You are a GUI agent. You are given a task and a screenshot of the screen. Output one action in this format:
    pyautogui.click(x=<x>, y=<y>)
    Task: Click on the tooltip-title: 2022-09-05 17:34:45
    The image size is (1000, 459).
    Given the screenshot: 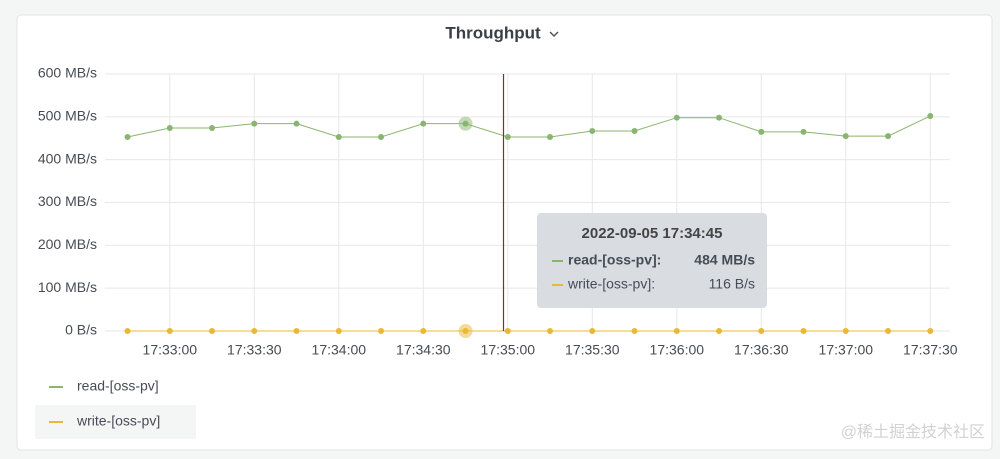 What is the action you would take?
    pyautogui.click(x=652, y=233)
    